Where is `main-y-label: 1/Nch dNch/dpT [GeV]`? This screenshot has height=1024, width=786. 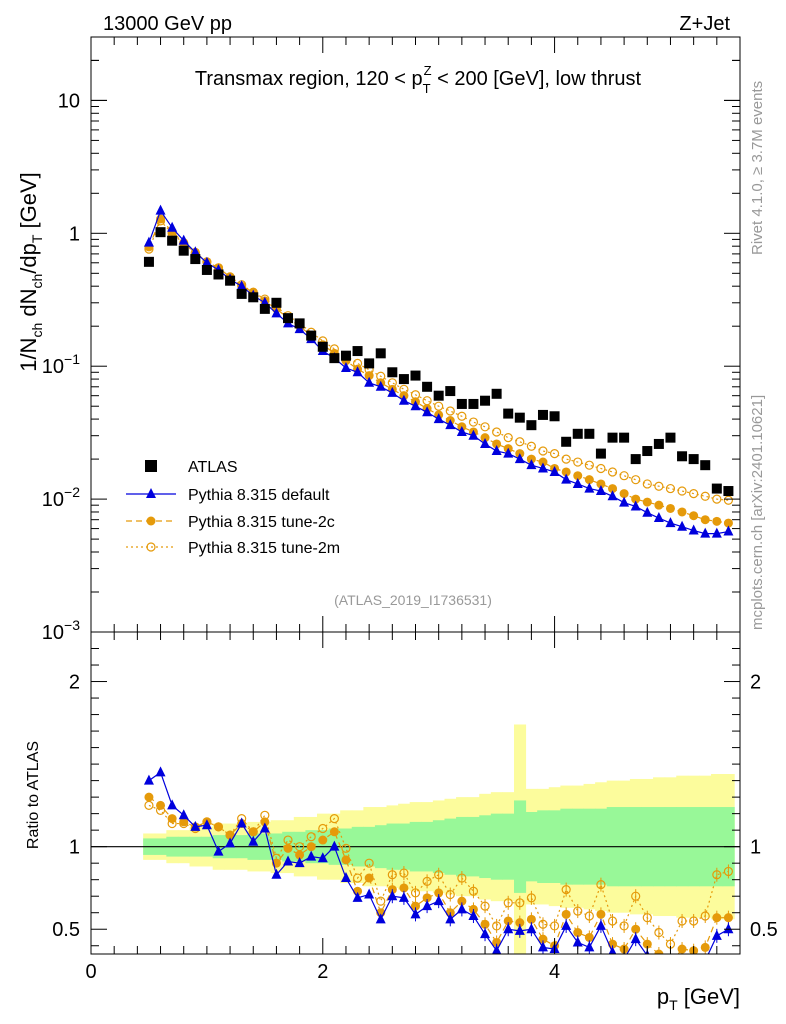
main-y-label: 1/Nch dNch/dpT [GeV] is located at coordinates (30, 272).